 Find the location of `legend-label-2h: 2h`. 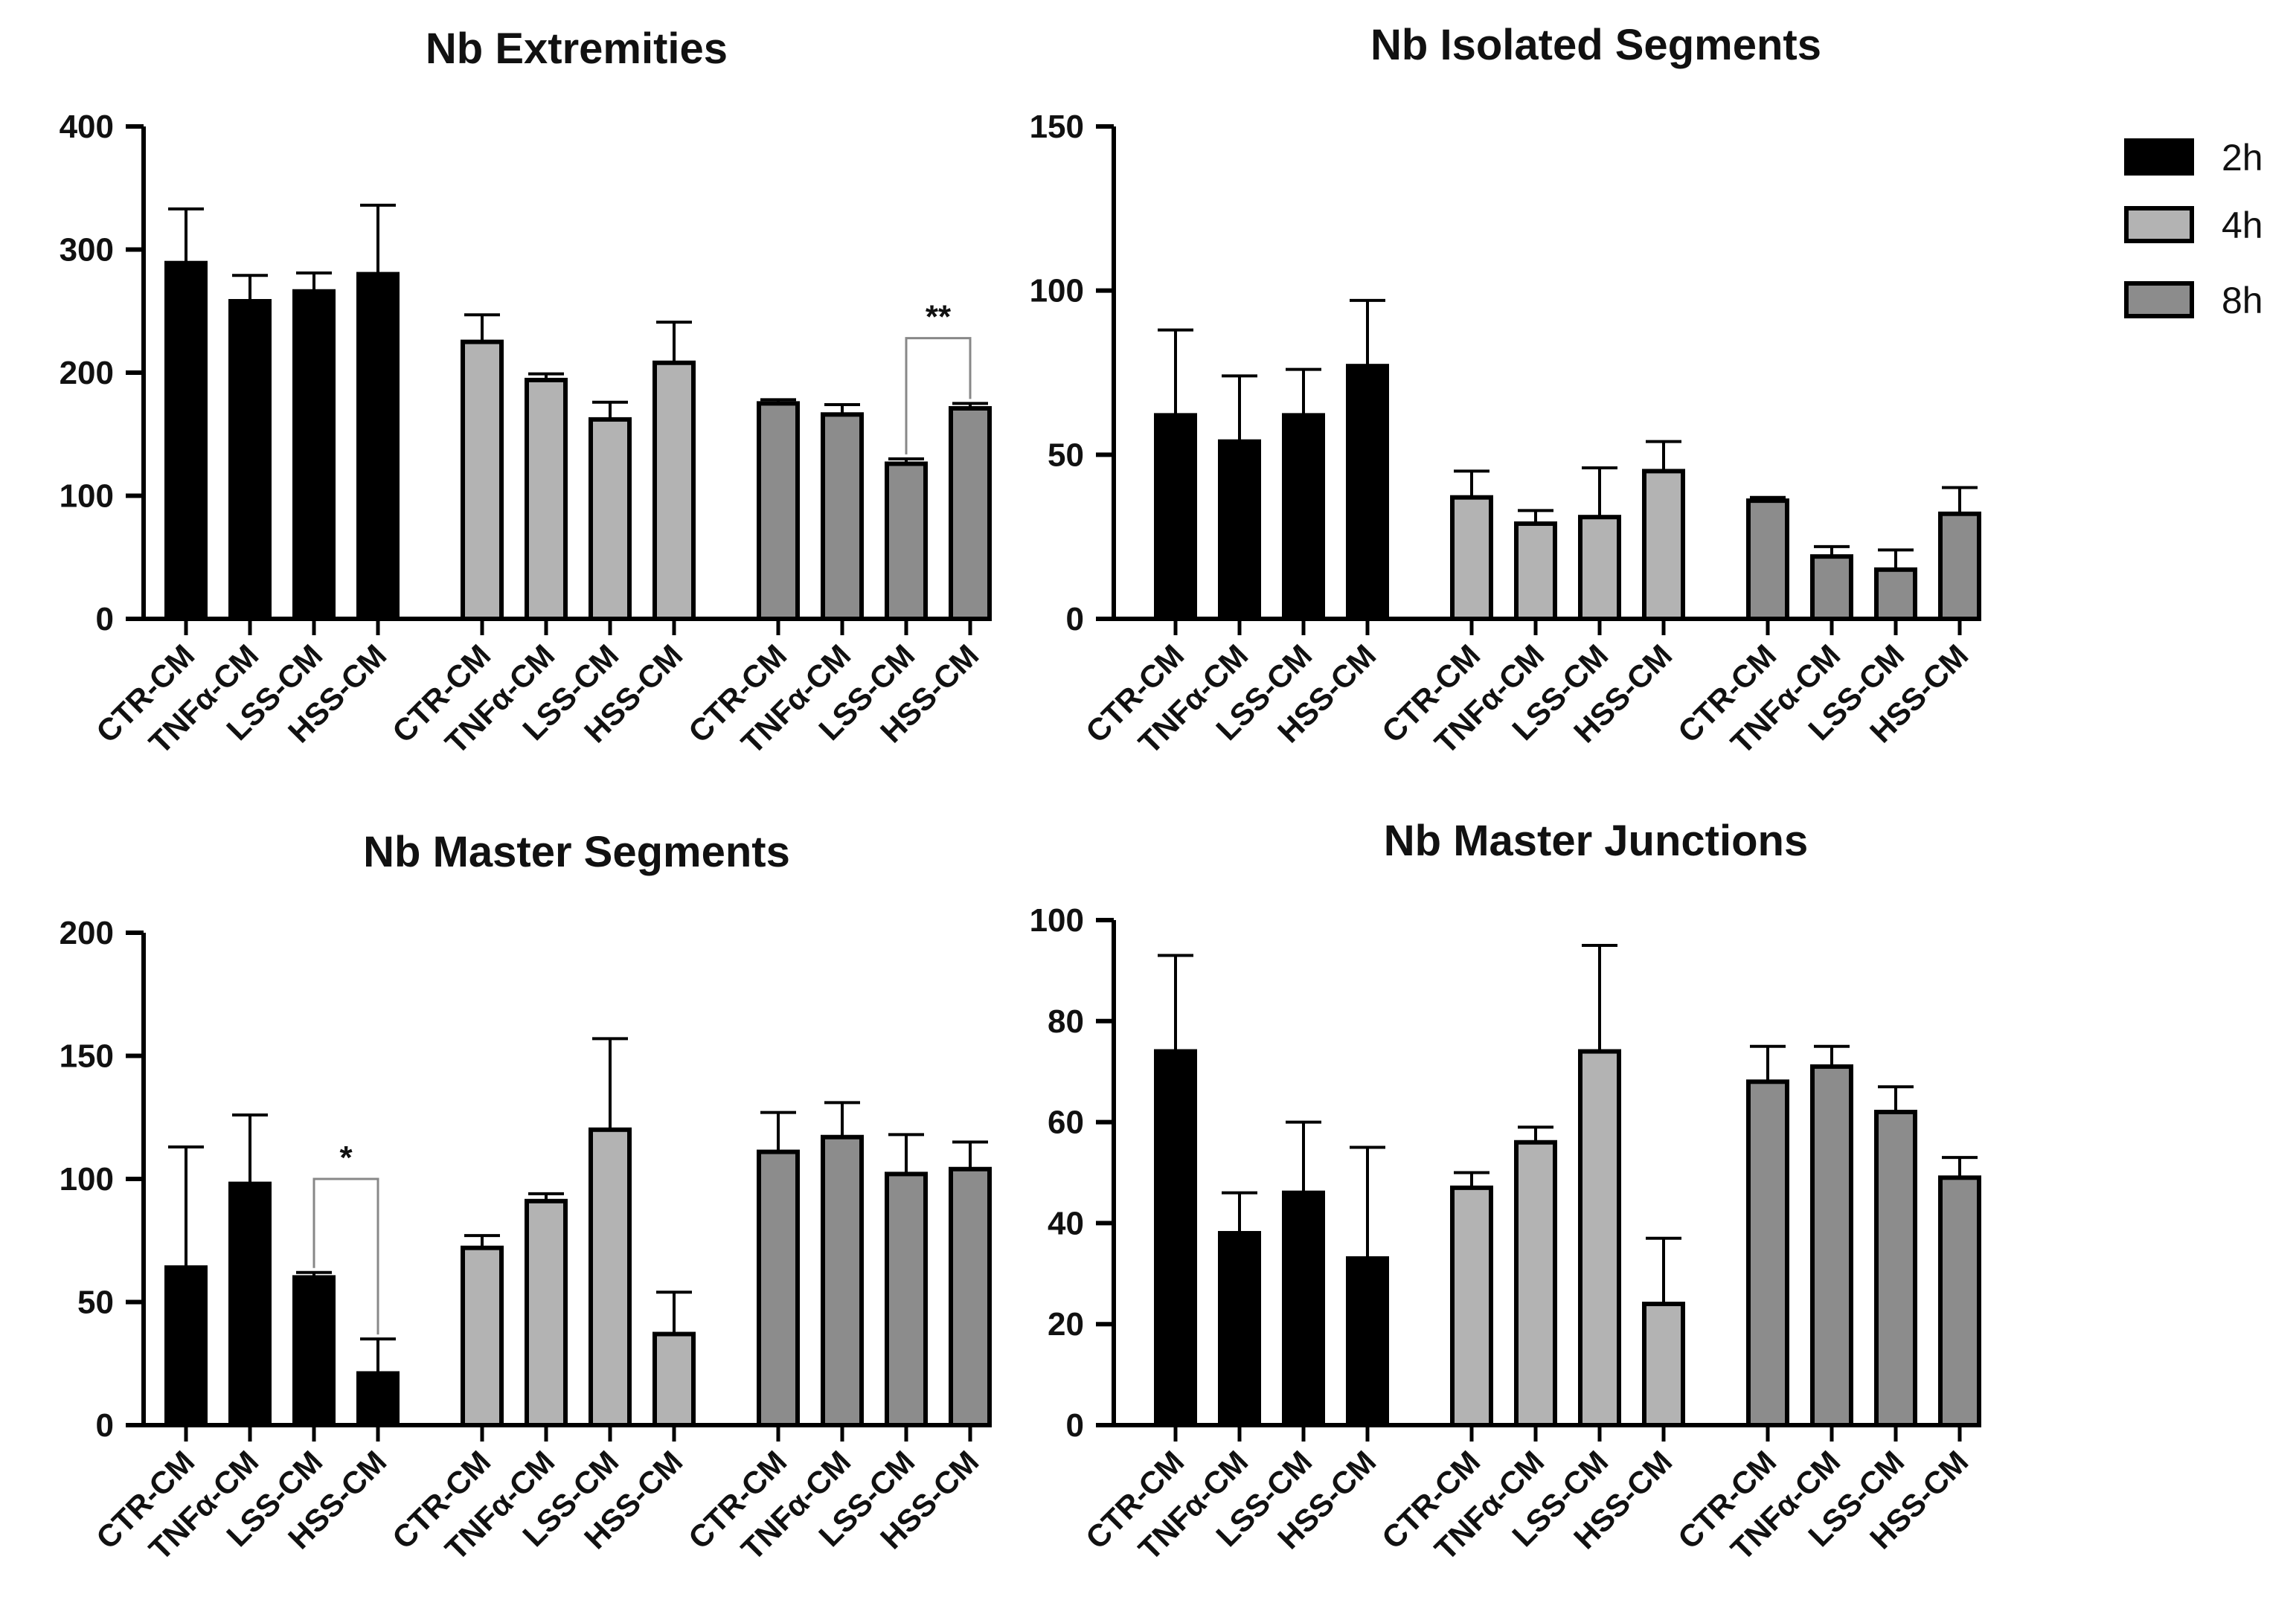

legend-label-2h: 2h is located at coordinates (2242, 158).